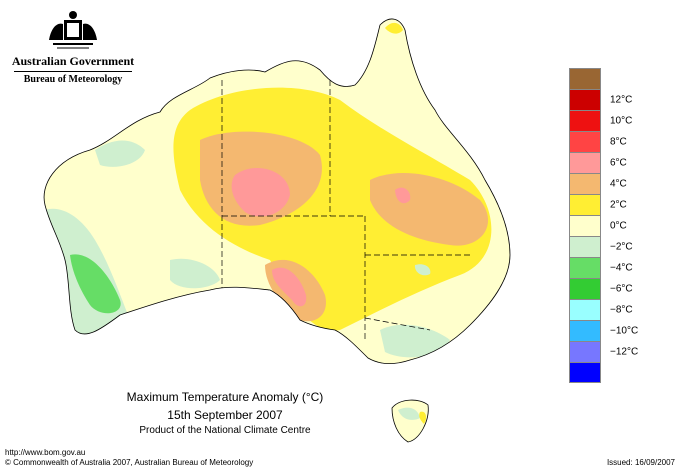 The image size is (680, 467). What do you see at coordinates (73, 71) in the screenshot?
I see `agency-divider` at bounding box center [73, 71].